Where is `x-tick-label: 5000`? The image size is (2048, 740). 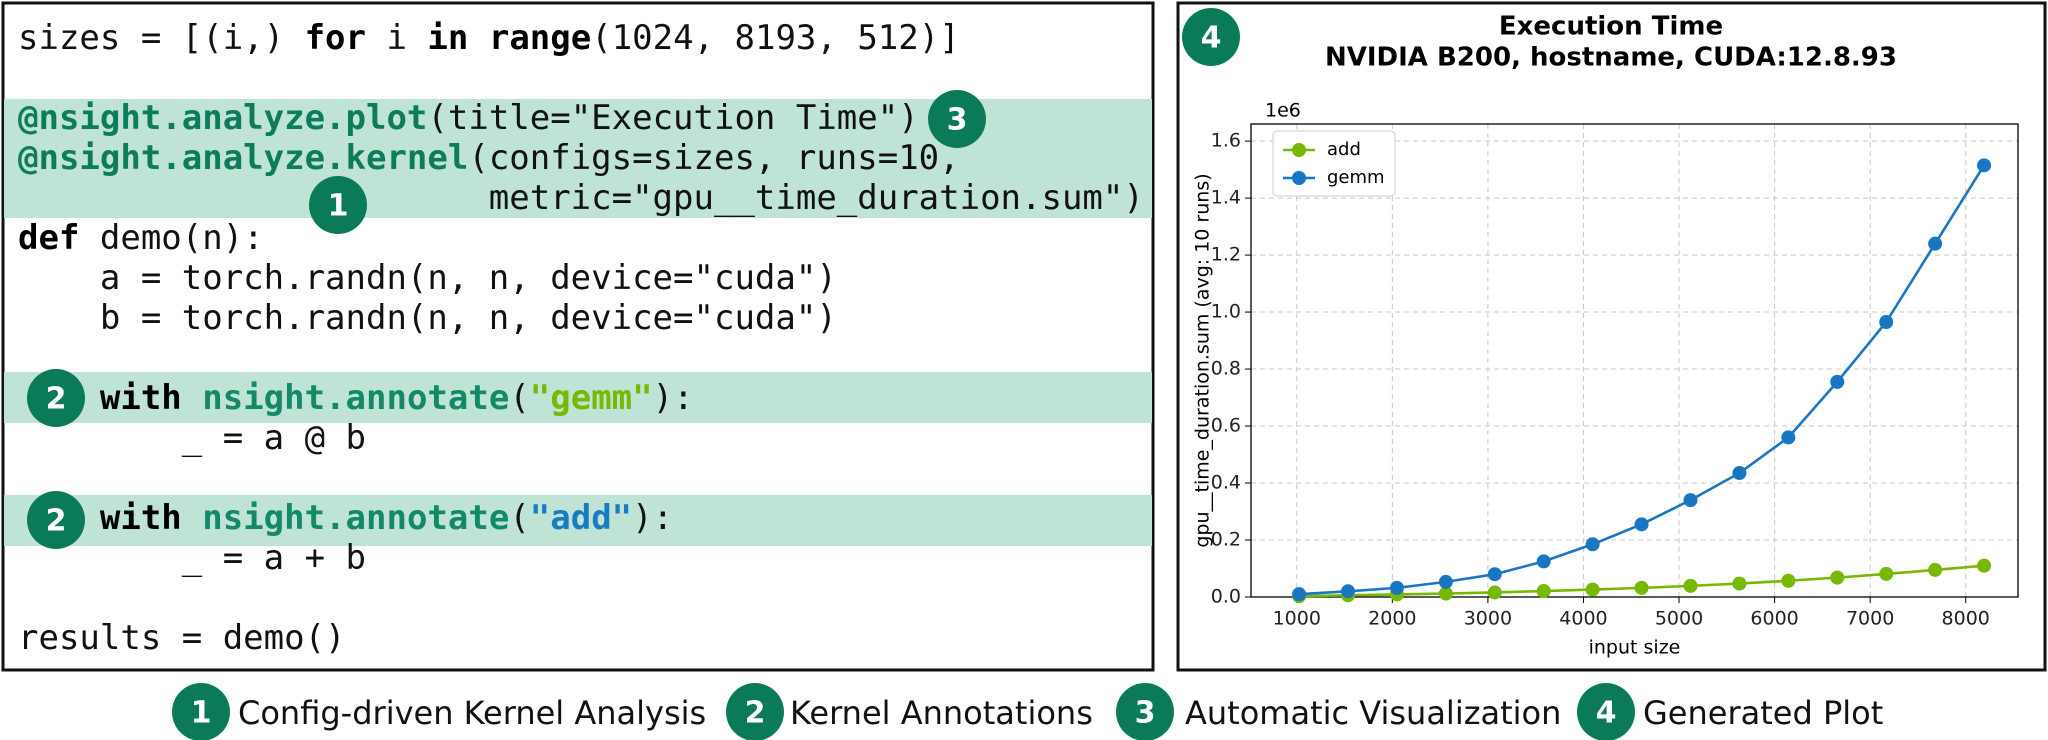
x-tick-label: 5000 is located at coordinates (1679, 619).